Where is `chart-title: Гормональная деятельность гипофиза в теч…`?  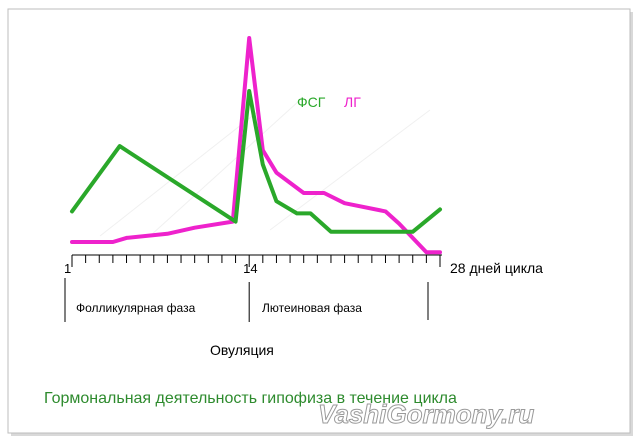 chart-title: Гормональная деятельность гипофиза в теч… is located at coordinates (250, 398).